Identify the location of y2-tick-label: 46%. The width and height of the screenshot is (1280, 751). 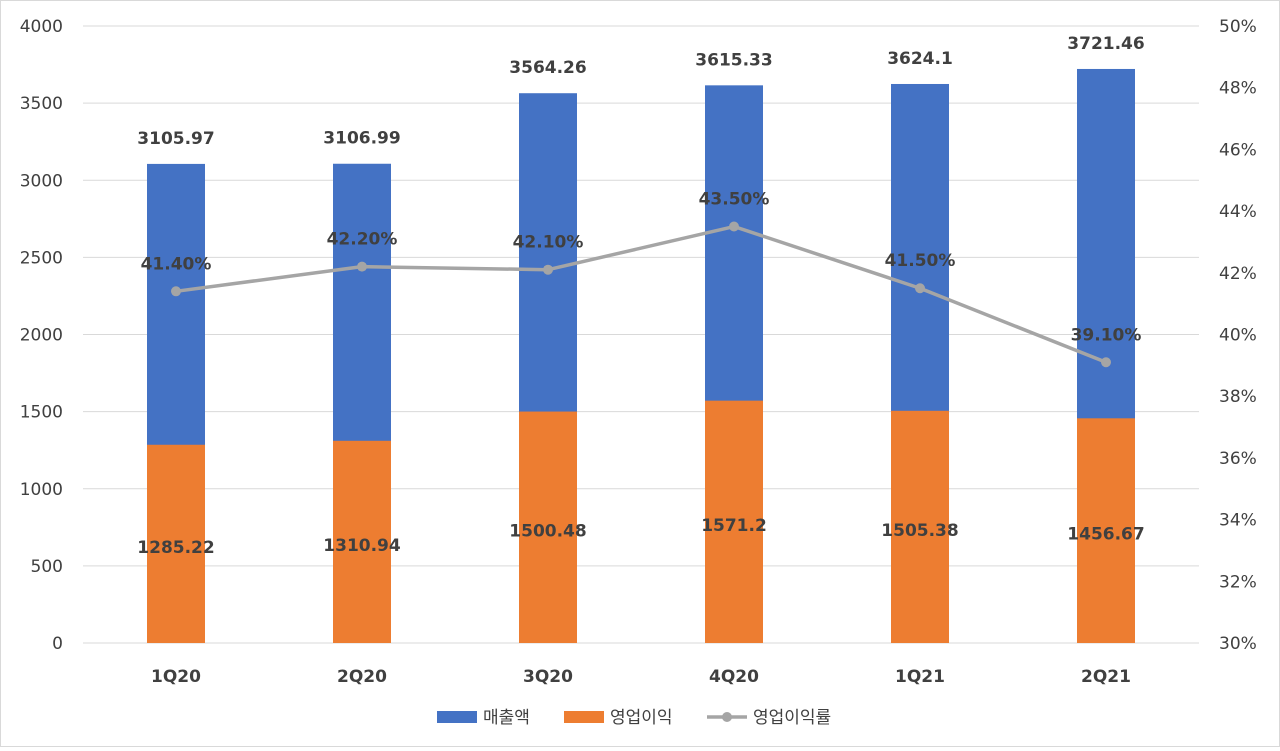
(1238, 150).